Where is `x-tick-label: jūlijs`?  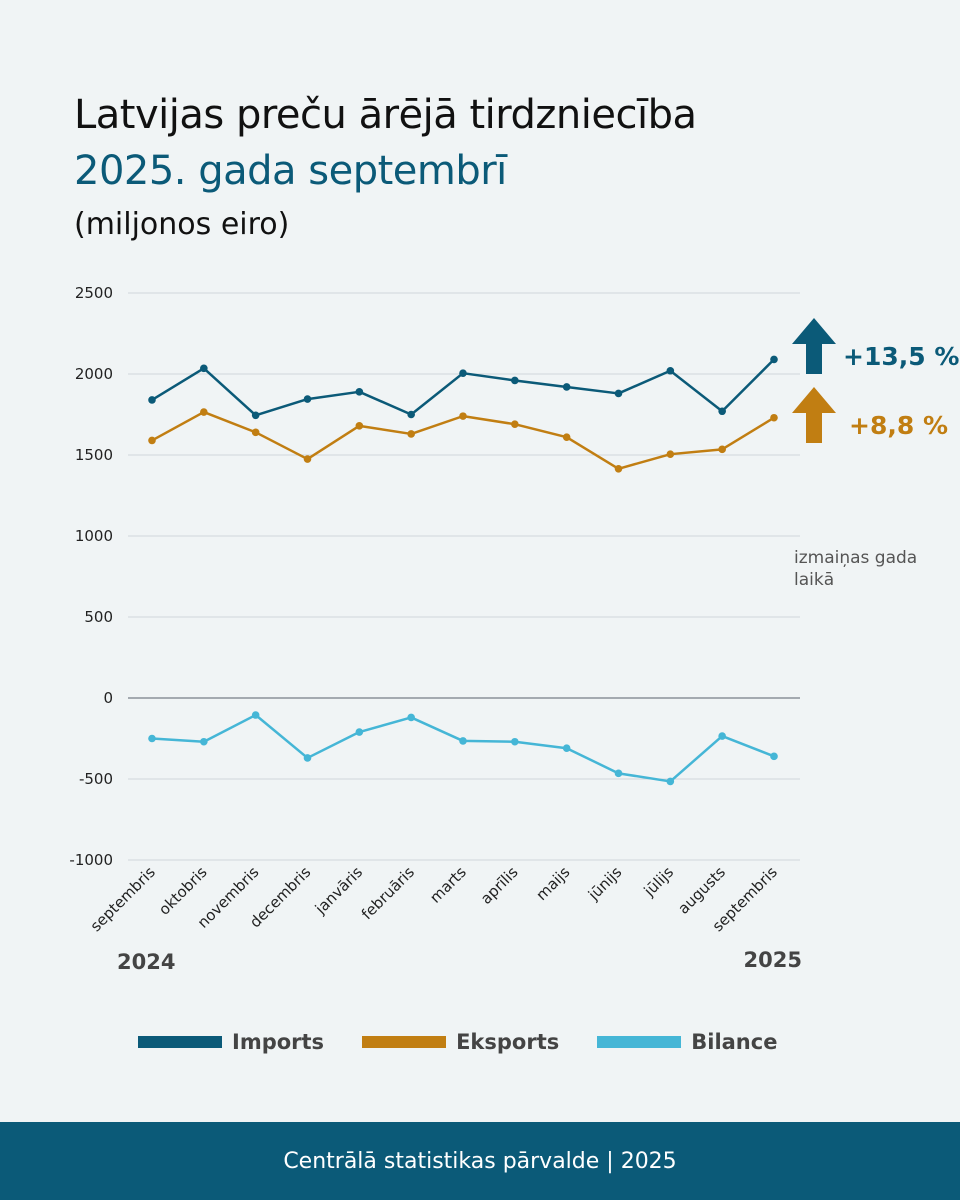
x-tick-label: jūlijs is located at coordinates (659, 882).